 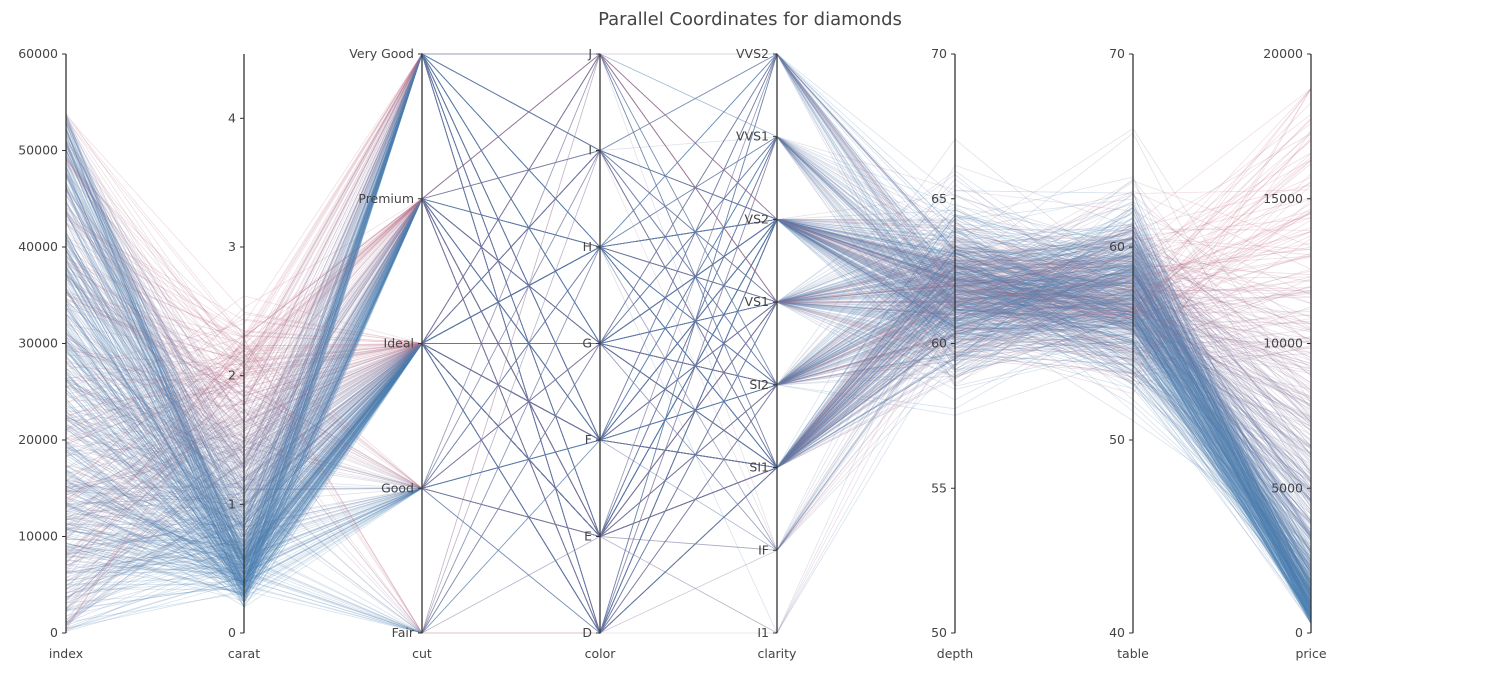 I want to click on tick-label-table: 50, so click(x=1117, y=439).